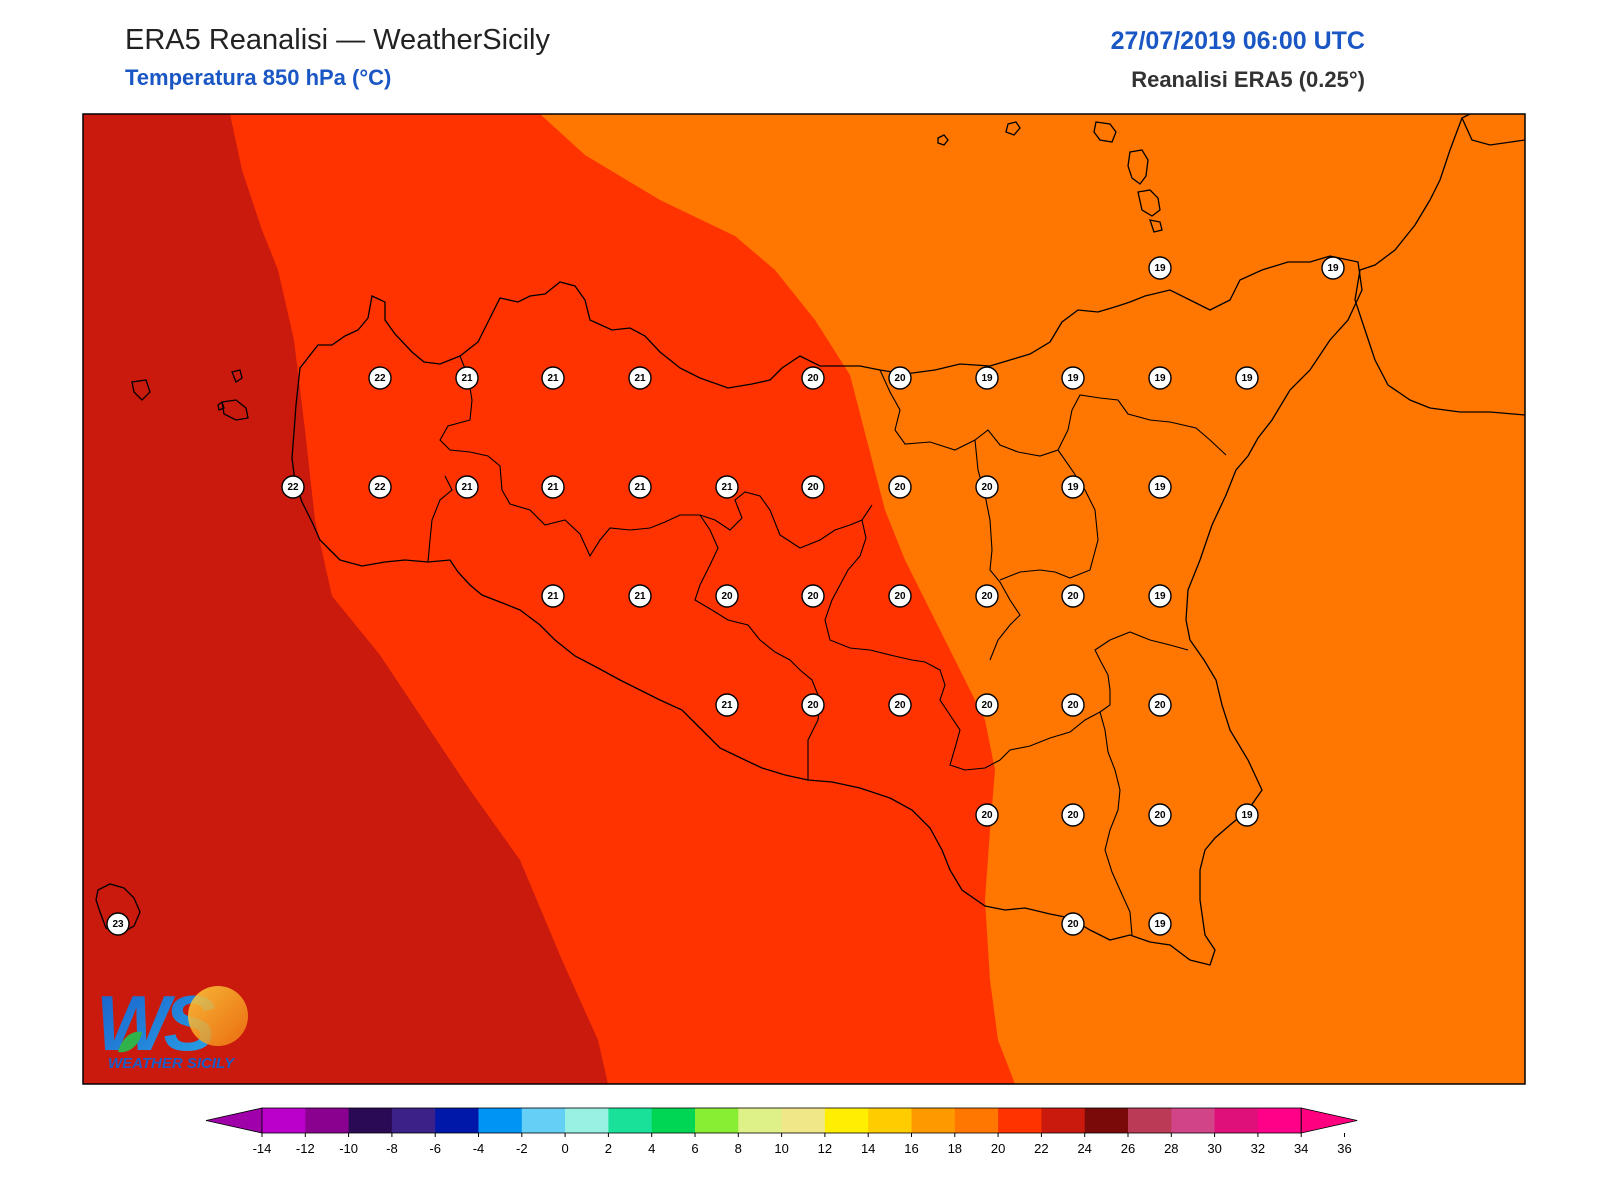 Image resolution: width=1600 pixels, height=1200 pixels. I want to click on colorbar-tick-label: -14, so click(262, 1148).